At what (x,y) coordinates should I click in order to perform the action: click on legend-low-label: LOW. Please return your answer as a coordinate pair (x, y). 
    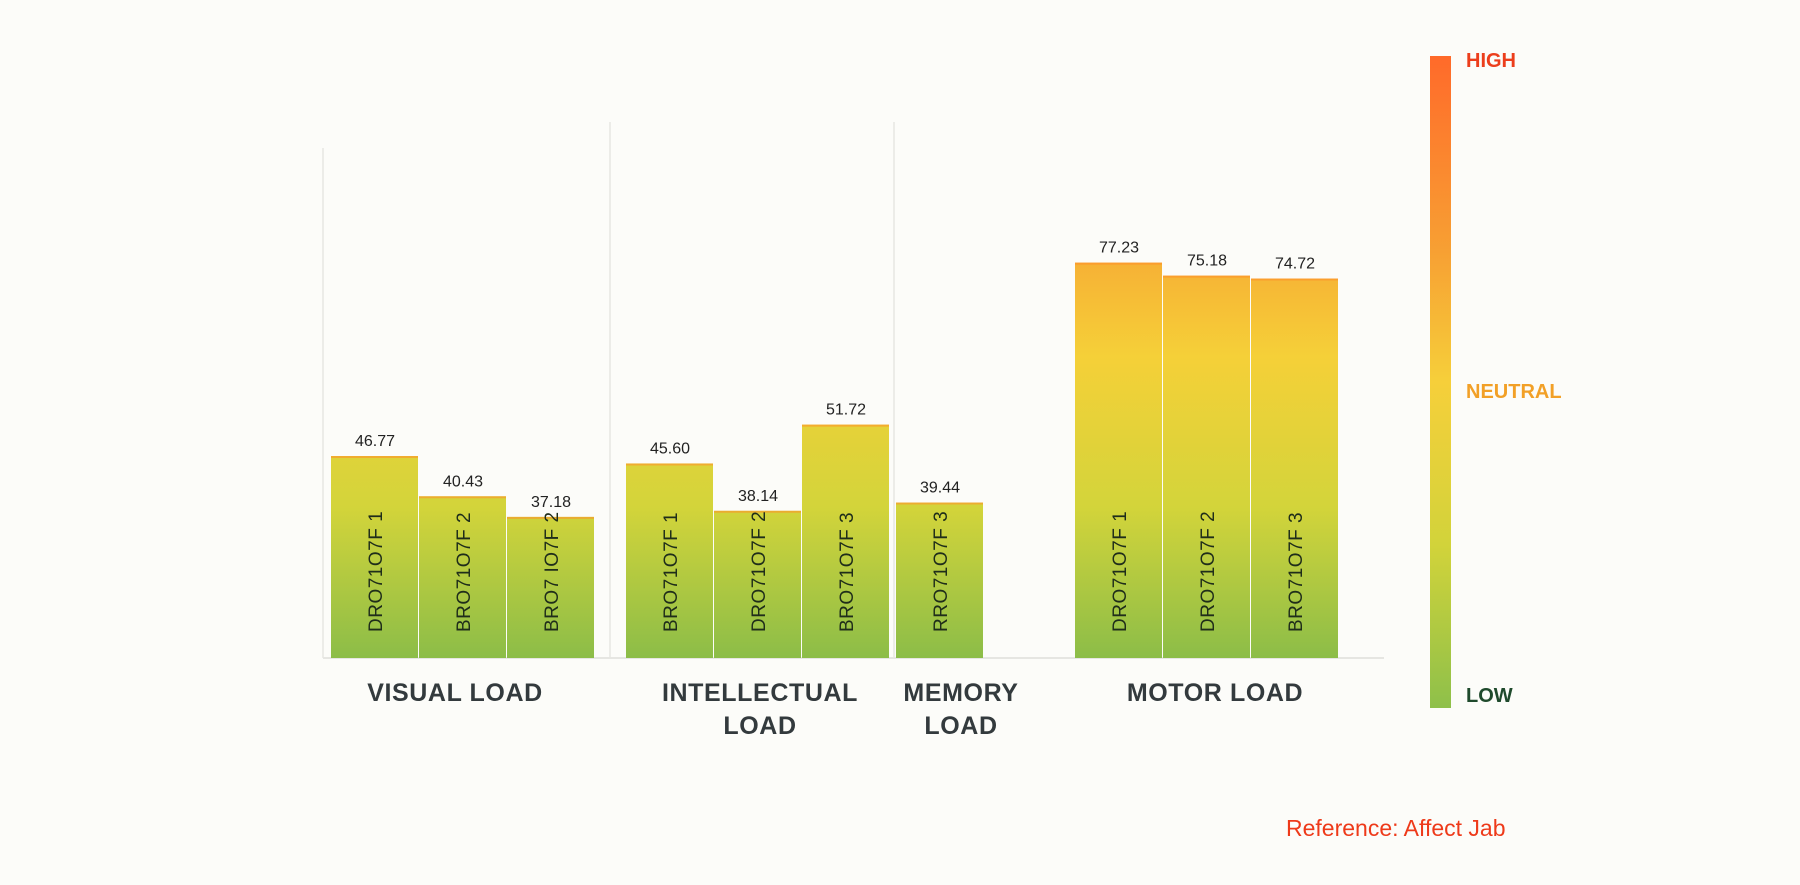
    Looking at the image, I should click on (1489, 696).